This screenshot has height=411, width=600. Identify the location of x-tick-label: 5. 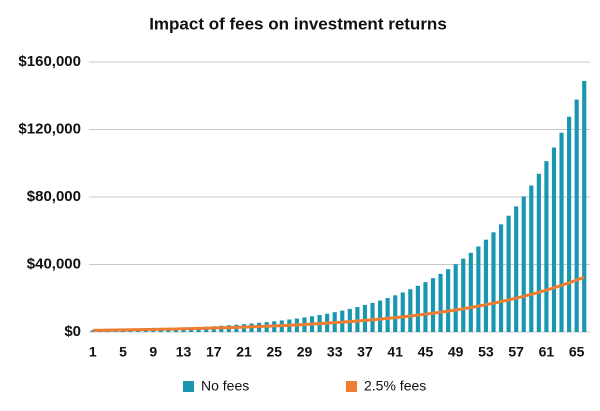
(123, 352).